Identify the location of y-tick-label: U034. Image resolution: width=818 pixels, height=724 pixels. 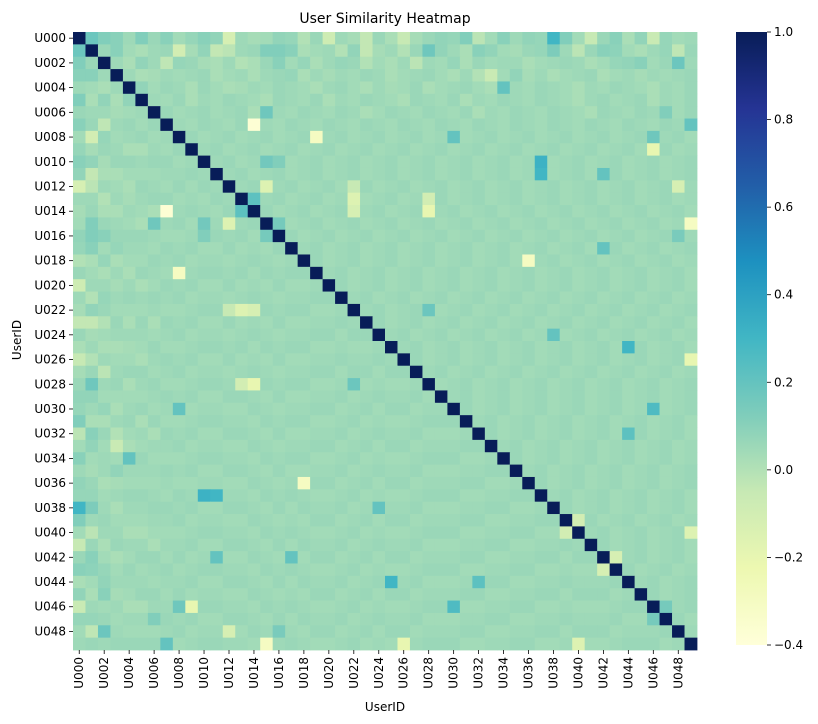
(50, 458).